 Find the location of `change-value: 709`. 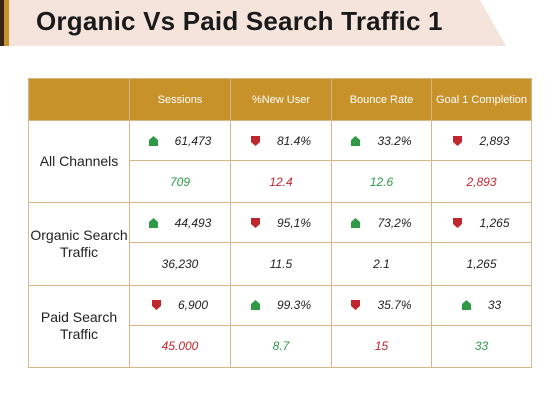

change-value: 709 is located at coordinates (180, 181).